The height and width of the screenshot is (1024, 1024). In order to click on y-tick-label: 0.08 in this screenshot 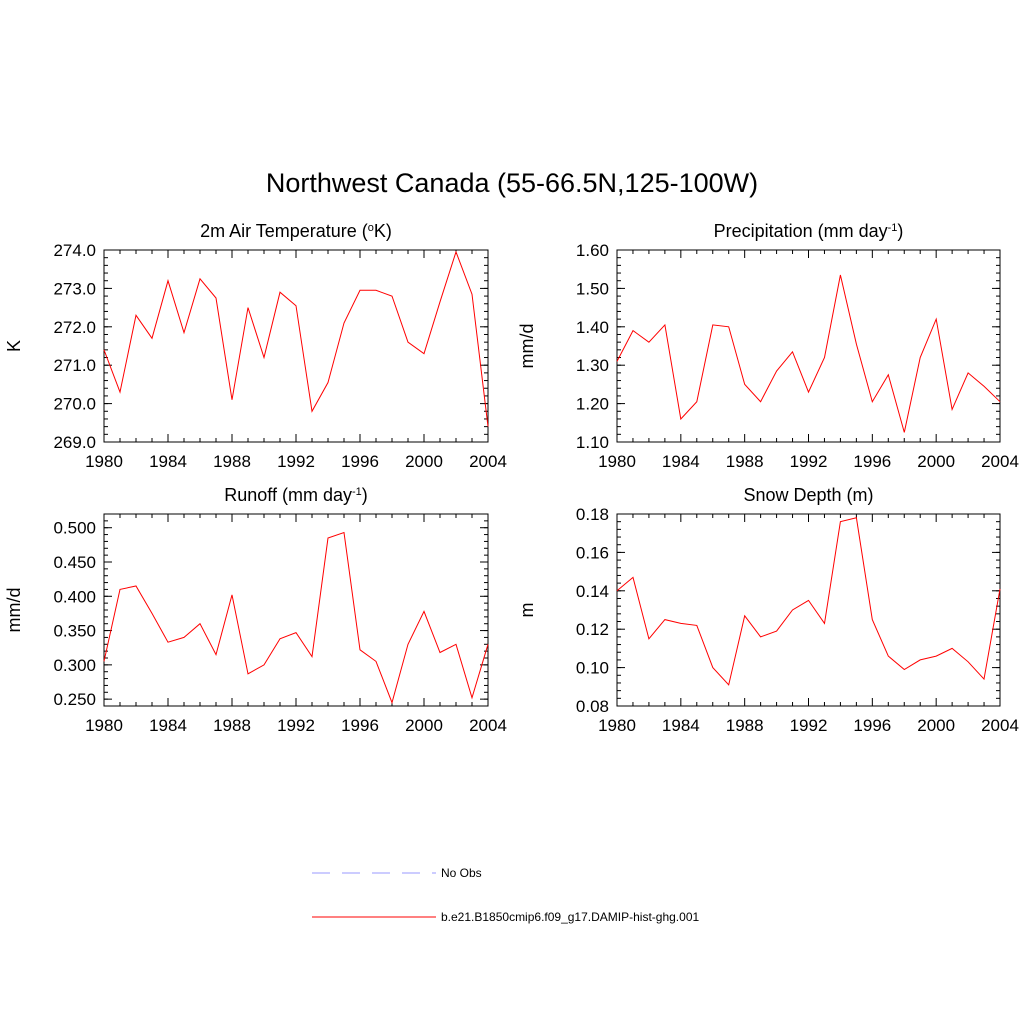, I will do `click(592, 706)`.